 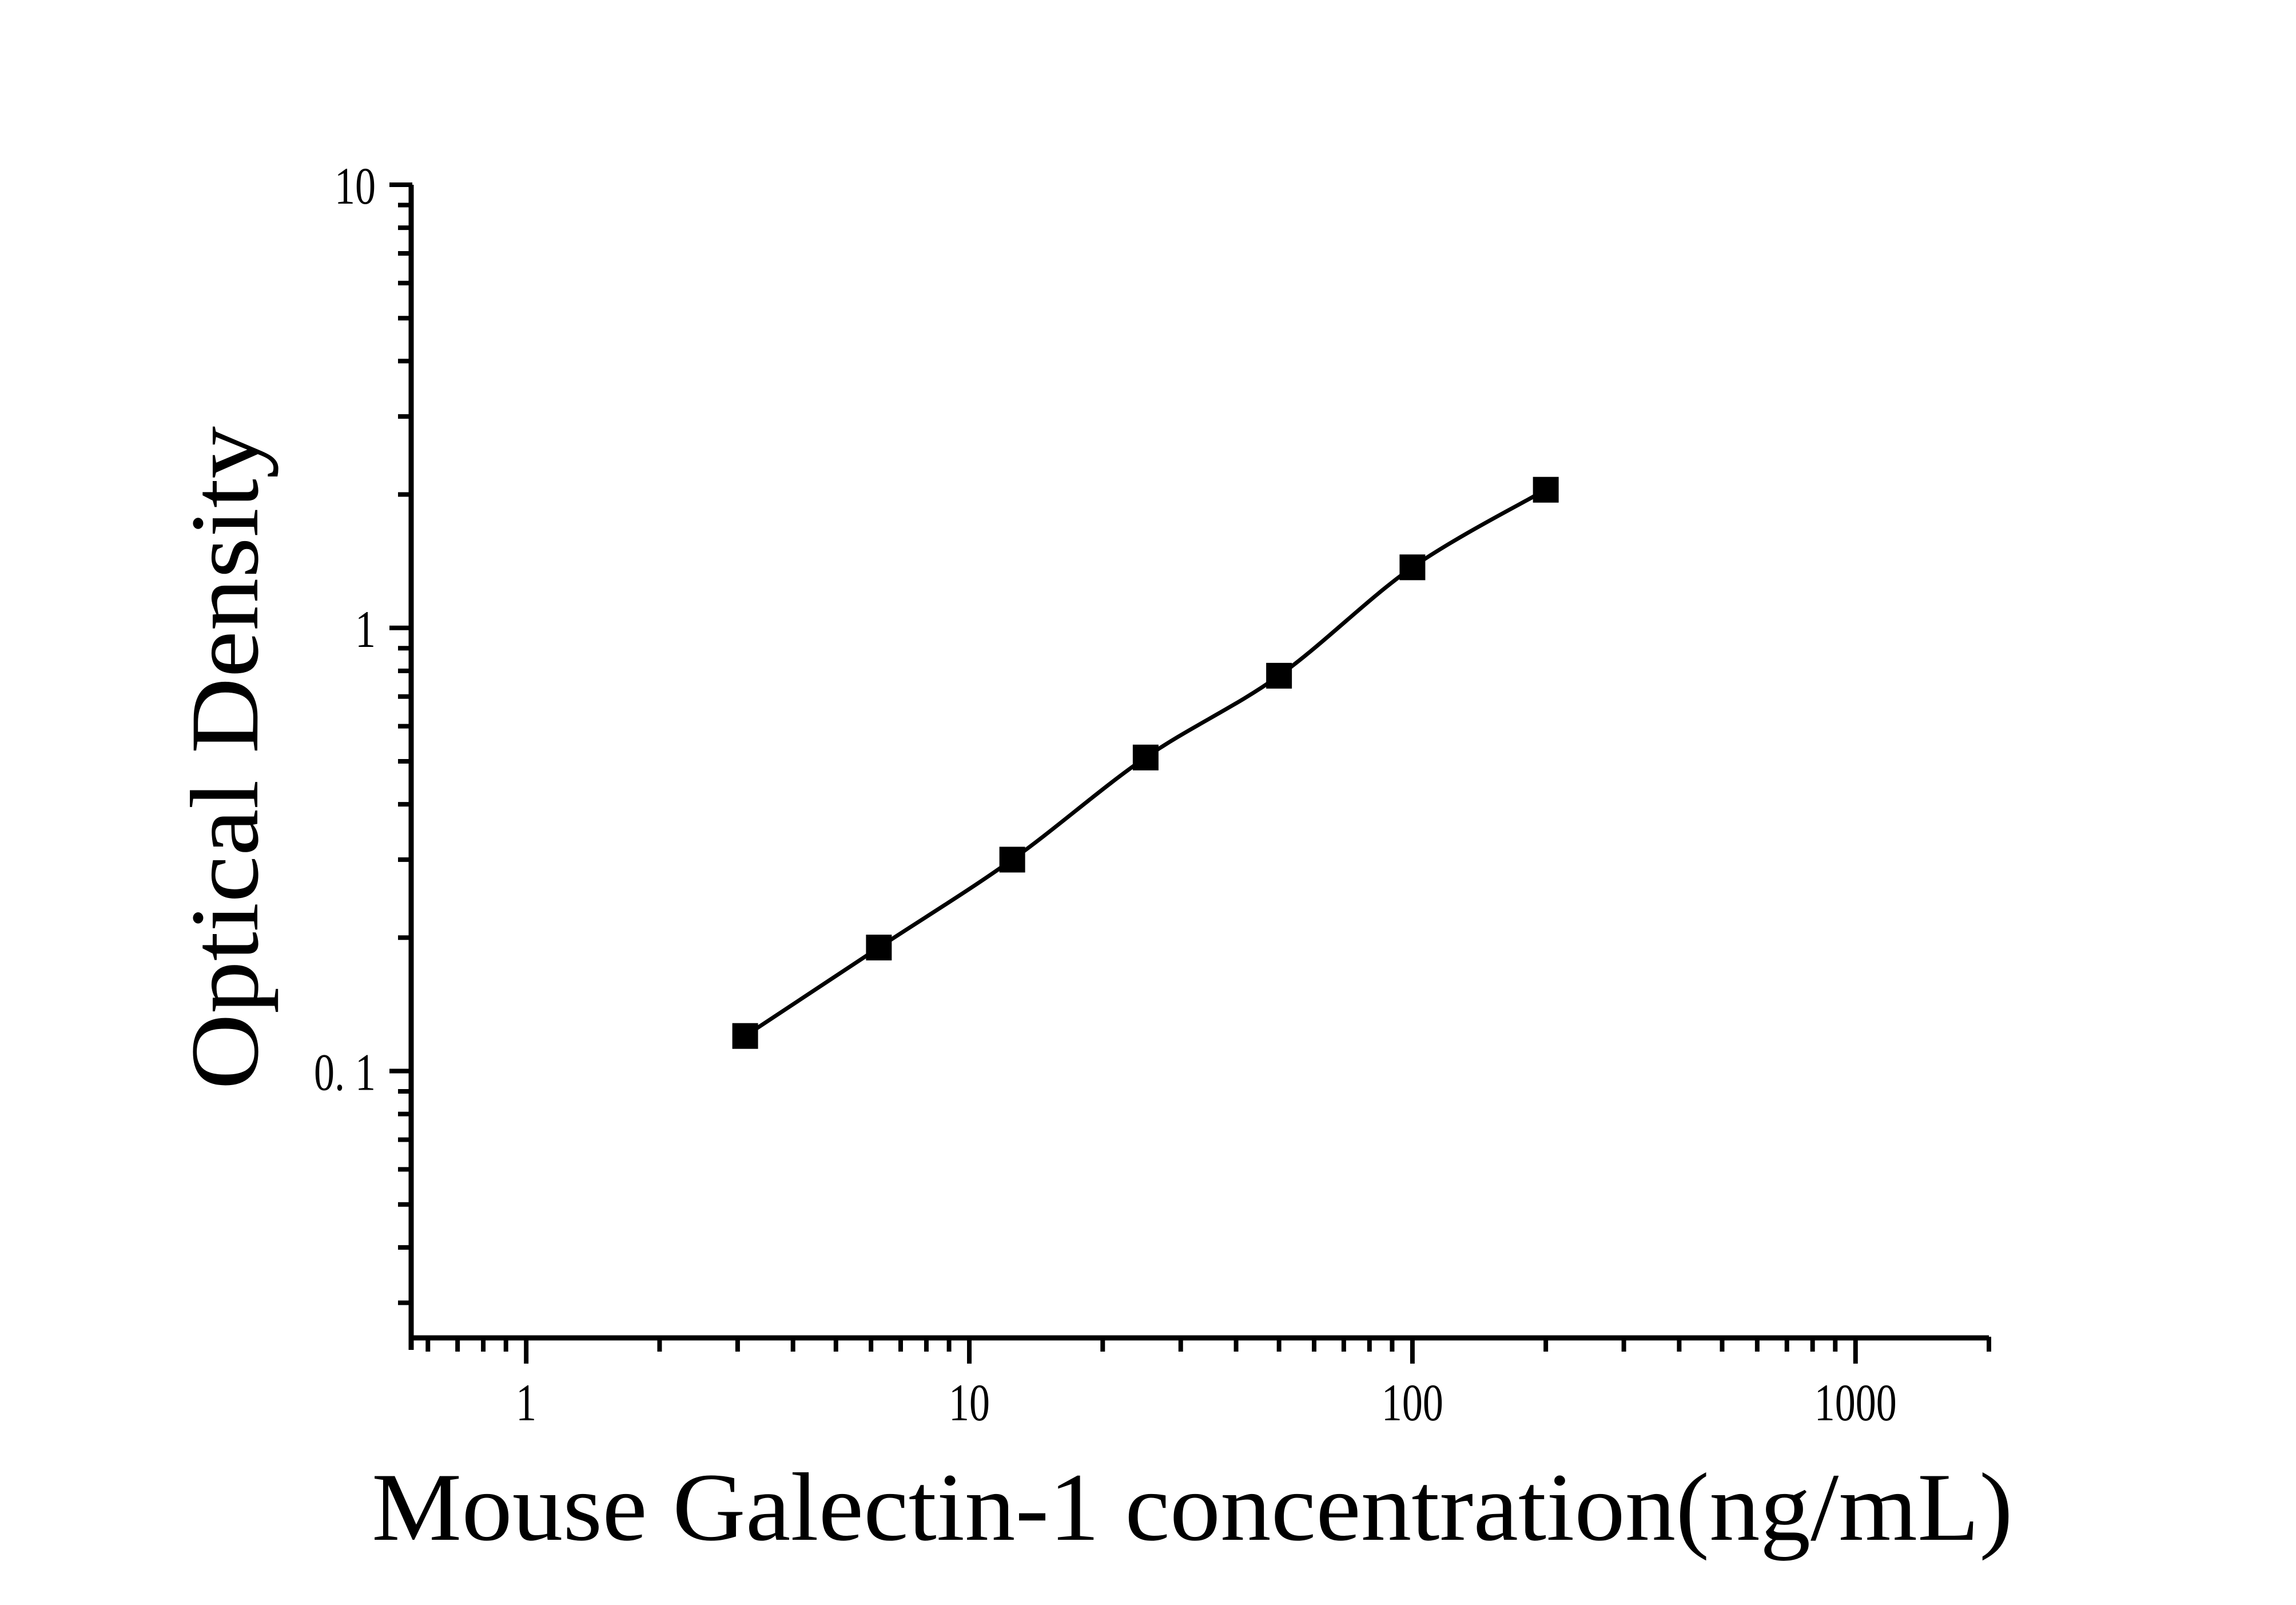 What do you see at coordinates (1413, 1402) in the screenshot?
I see `x-axis-tick-label: 100` at bounding box center [1413, 1402].